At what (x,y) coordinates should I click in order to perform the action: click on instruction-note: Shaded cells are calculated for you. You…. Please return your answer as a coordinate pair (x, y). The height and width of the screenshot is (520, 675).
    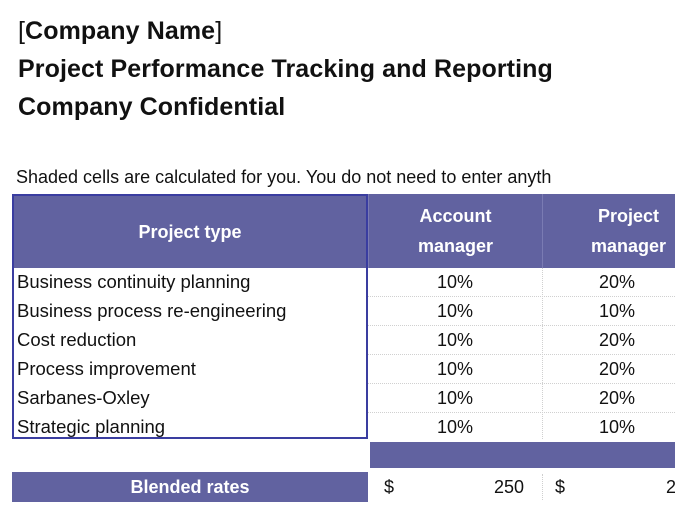
    Looking at the image, I should click on (284, 177).